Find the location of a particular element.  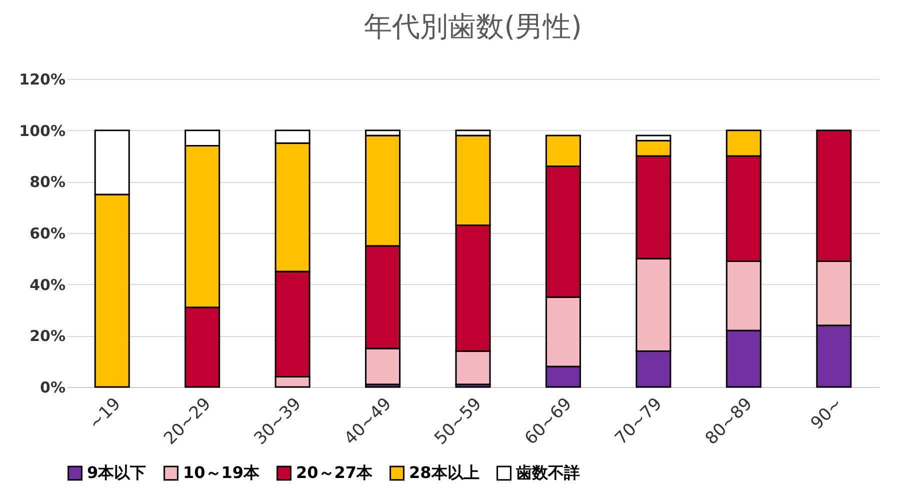

y-tick-label: 60% is located at coordinates (48, 233).